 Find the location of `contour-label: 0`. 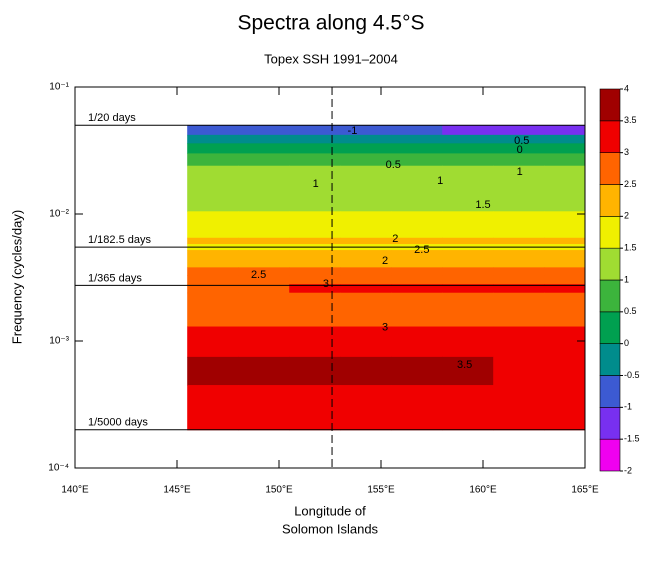

contour-label: 0 is located at coordinates (520, 150).